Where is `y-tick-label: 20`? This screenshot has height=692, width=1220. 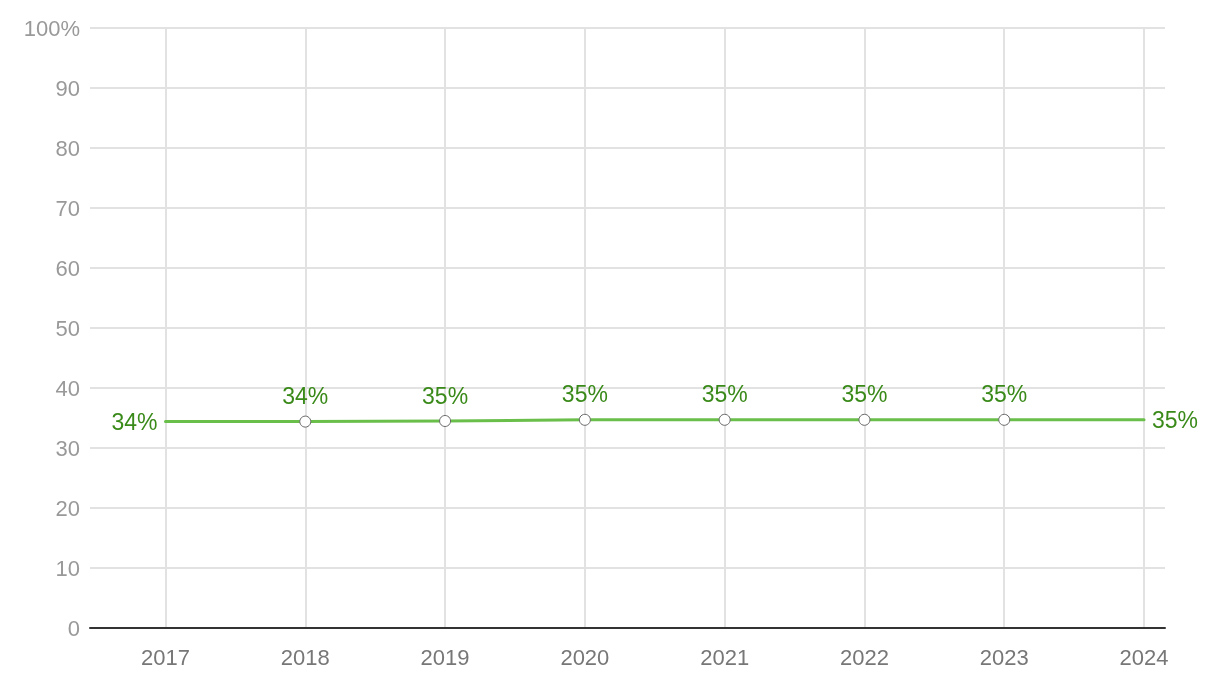
y-tick-label: 20 is located at coordinates (67, 508).